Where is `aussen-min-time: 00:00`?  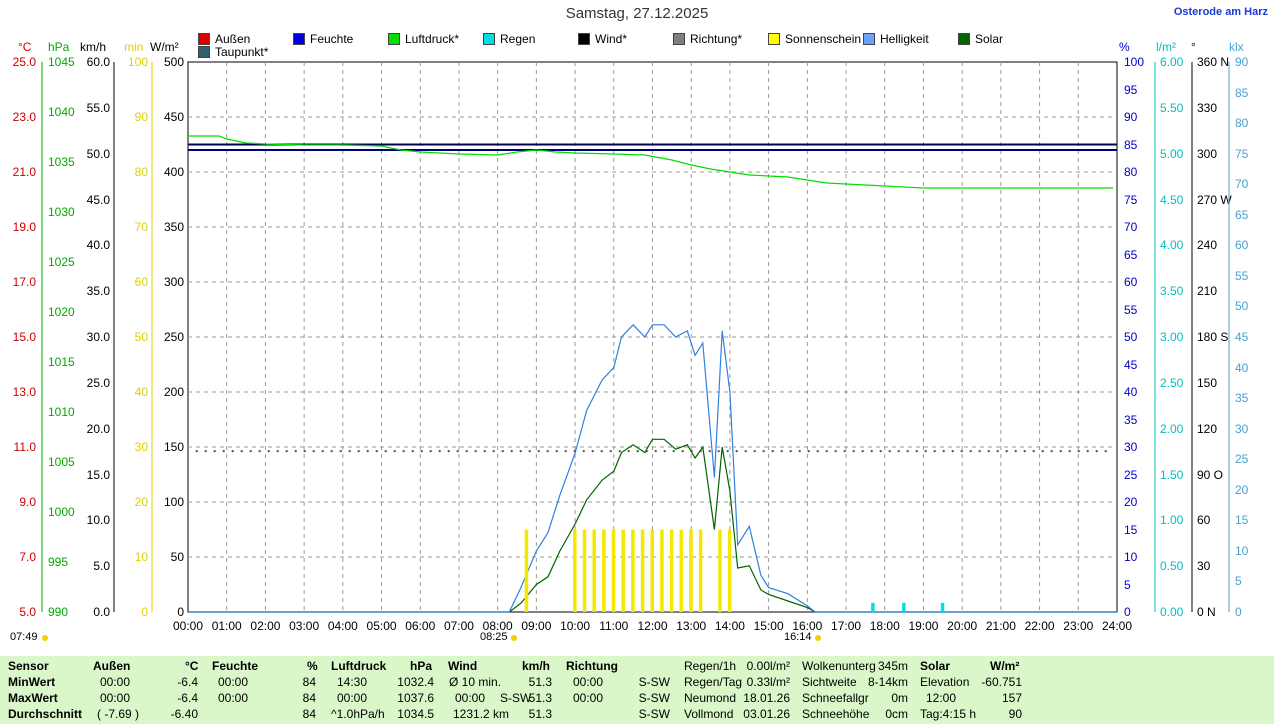
aussen-min-time: 00:00 is located at coordinates (115, 682).